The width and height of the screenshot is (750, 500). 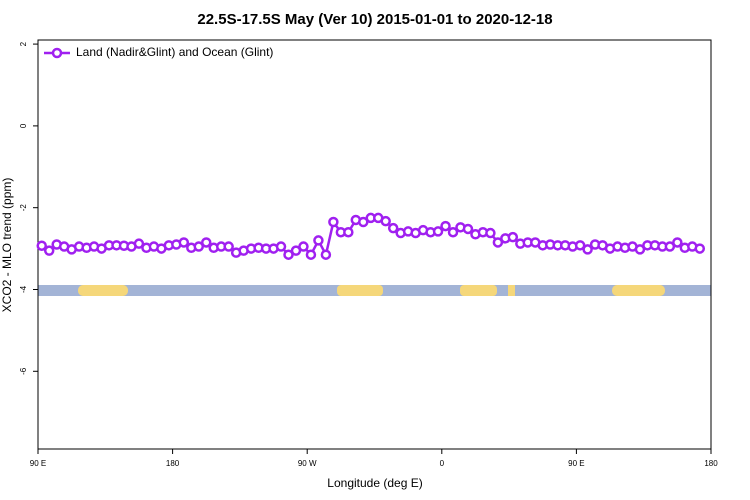 I want to click on y-axis-label: XCO2 - MLO trend (ppm), so click(x=7, y=245).